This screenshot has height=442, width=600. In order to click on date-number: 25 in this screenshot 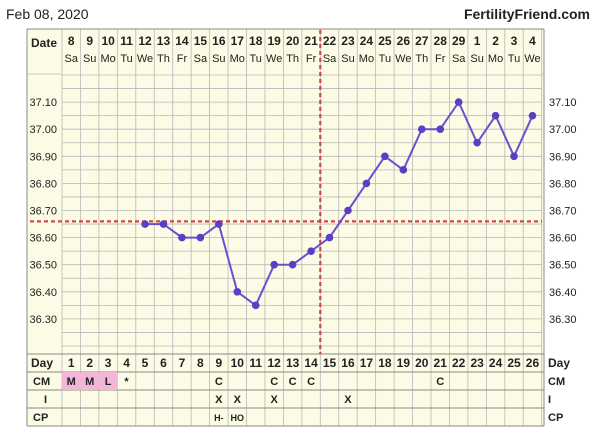, I will do `click(385, 41)`.